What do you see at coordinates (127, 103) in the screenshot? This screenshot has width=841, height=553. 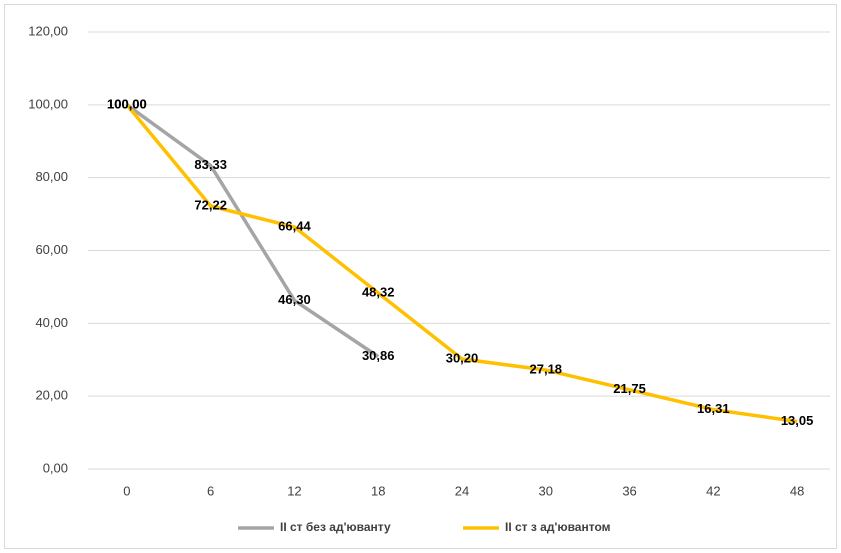 I see `data-label: 100,00` at bounding box center [127, 103].